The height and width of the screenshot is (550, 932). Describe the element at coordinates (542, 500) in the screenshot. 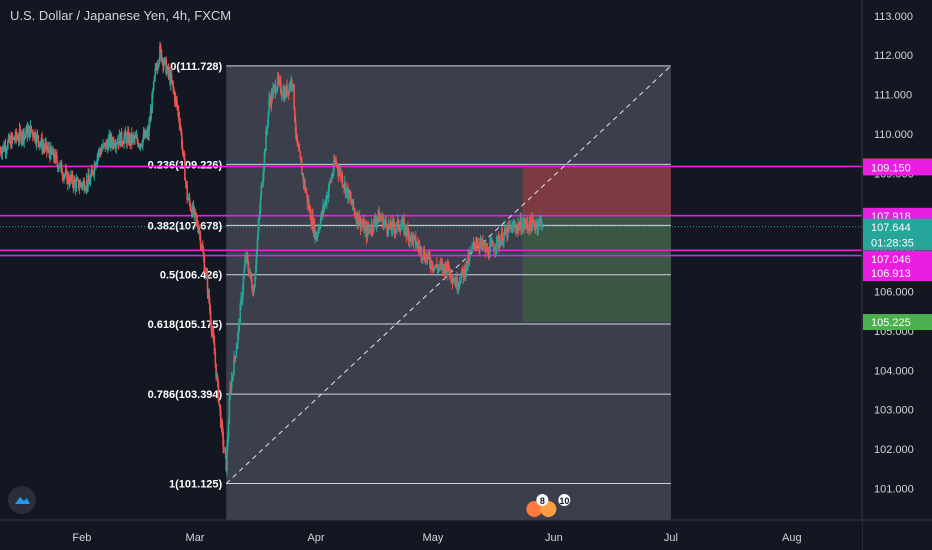

I see `event-badge-count-bg` at that location.